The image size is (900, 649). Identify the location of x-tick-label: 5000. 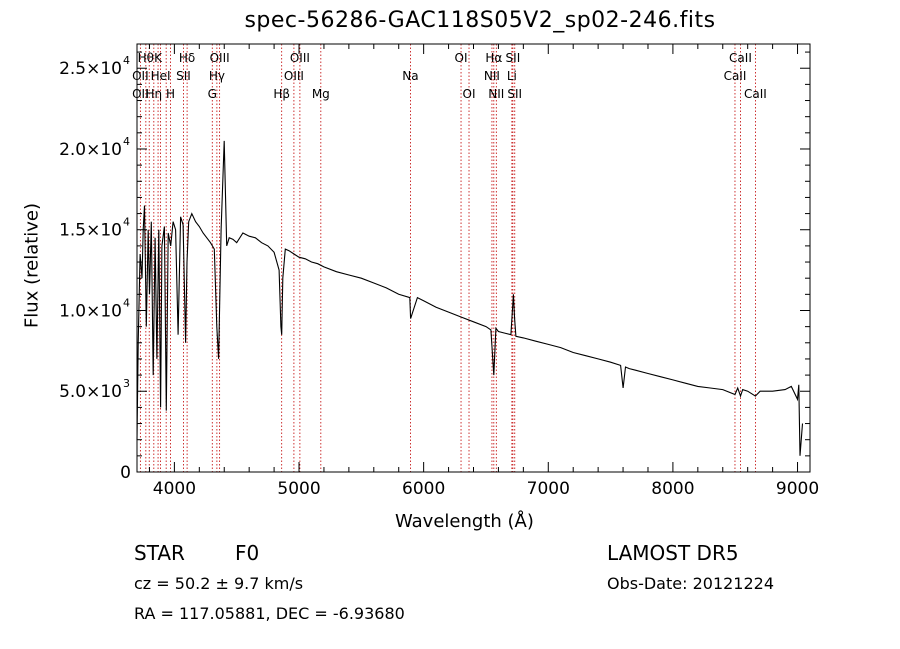
(298, 489).